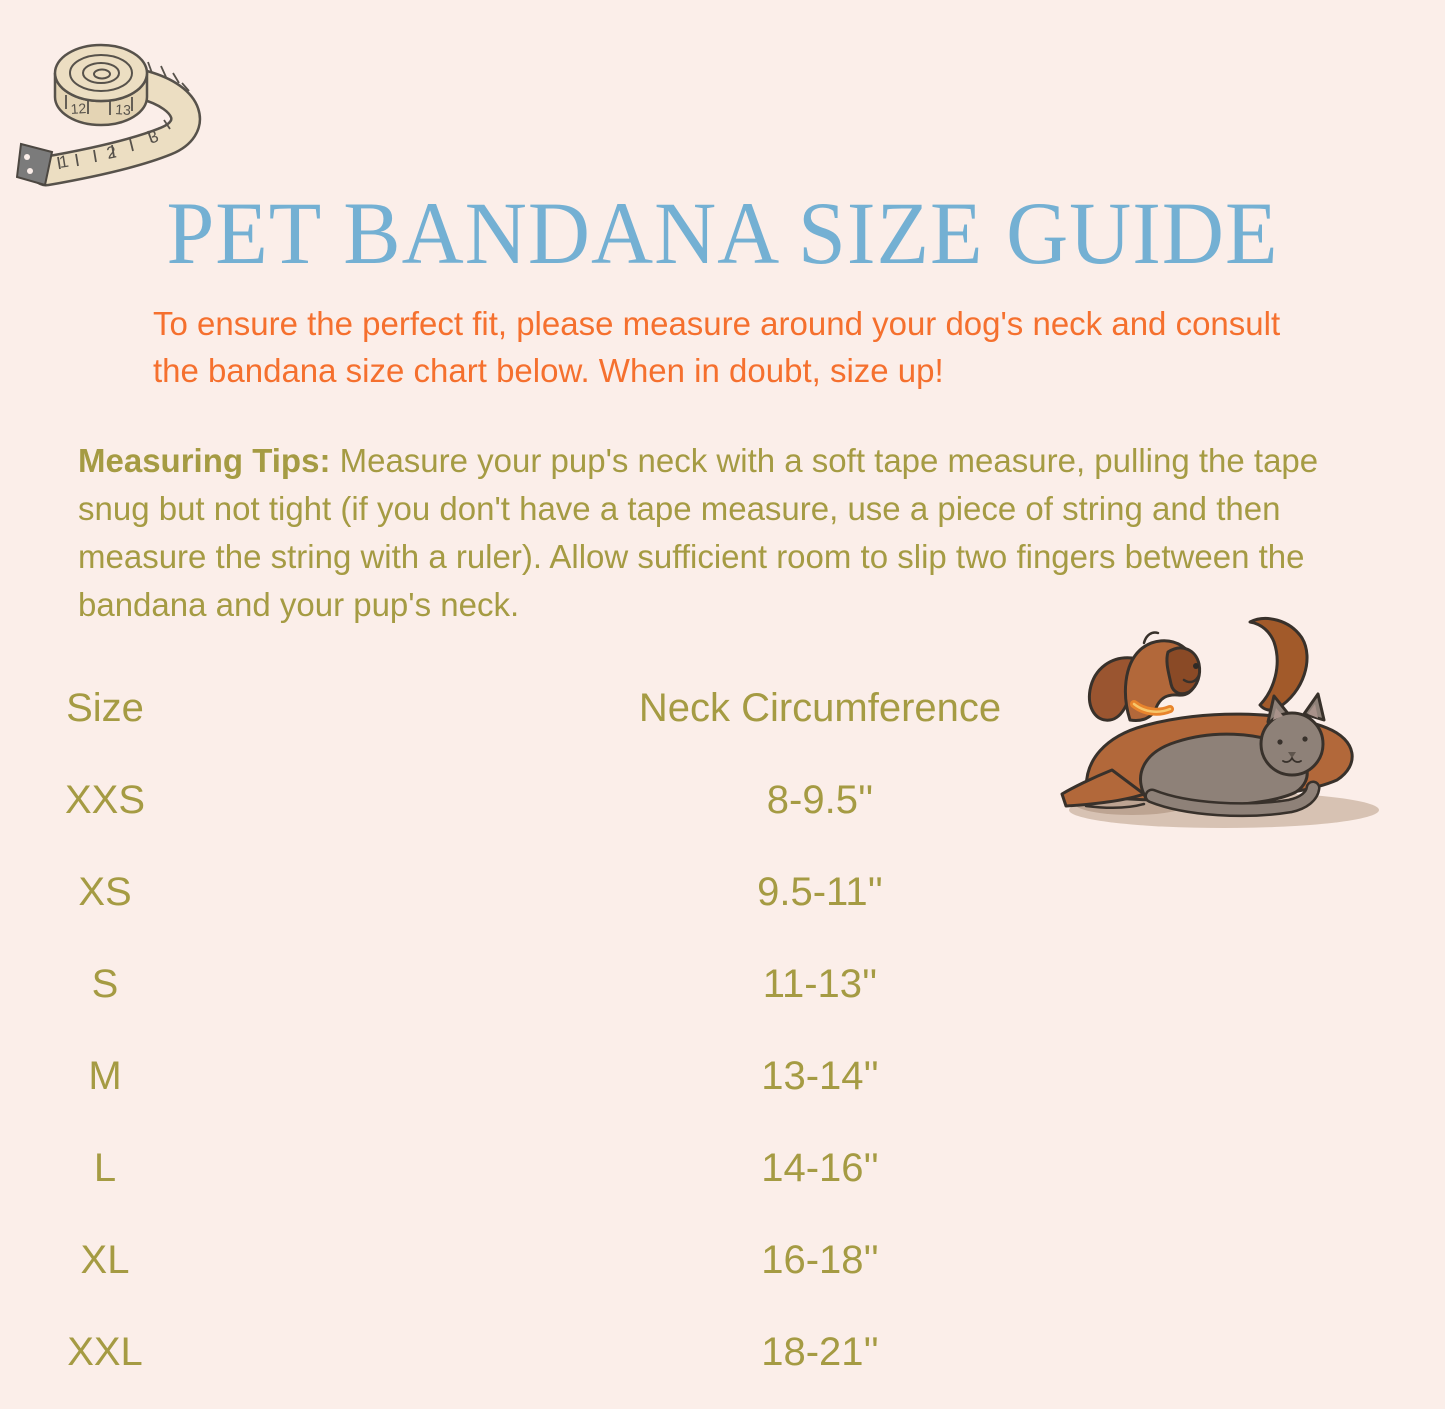 Image resolution: width=1445 pixels, height=1409 pixels. What do you see at coordinates (105, 1167) in the screenshot?
I see `size-label: L` at bounding box center [105, 1167].